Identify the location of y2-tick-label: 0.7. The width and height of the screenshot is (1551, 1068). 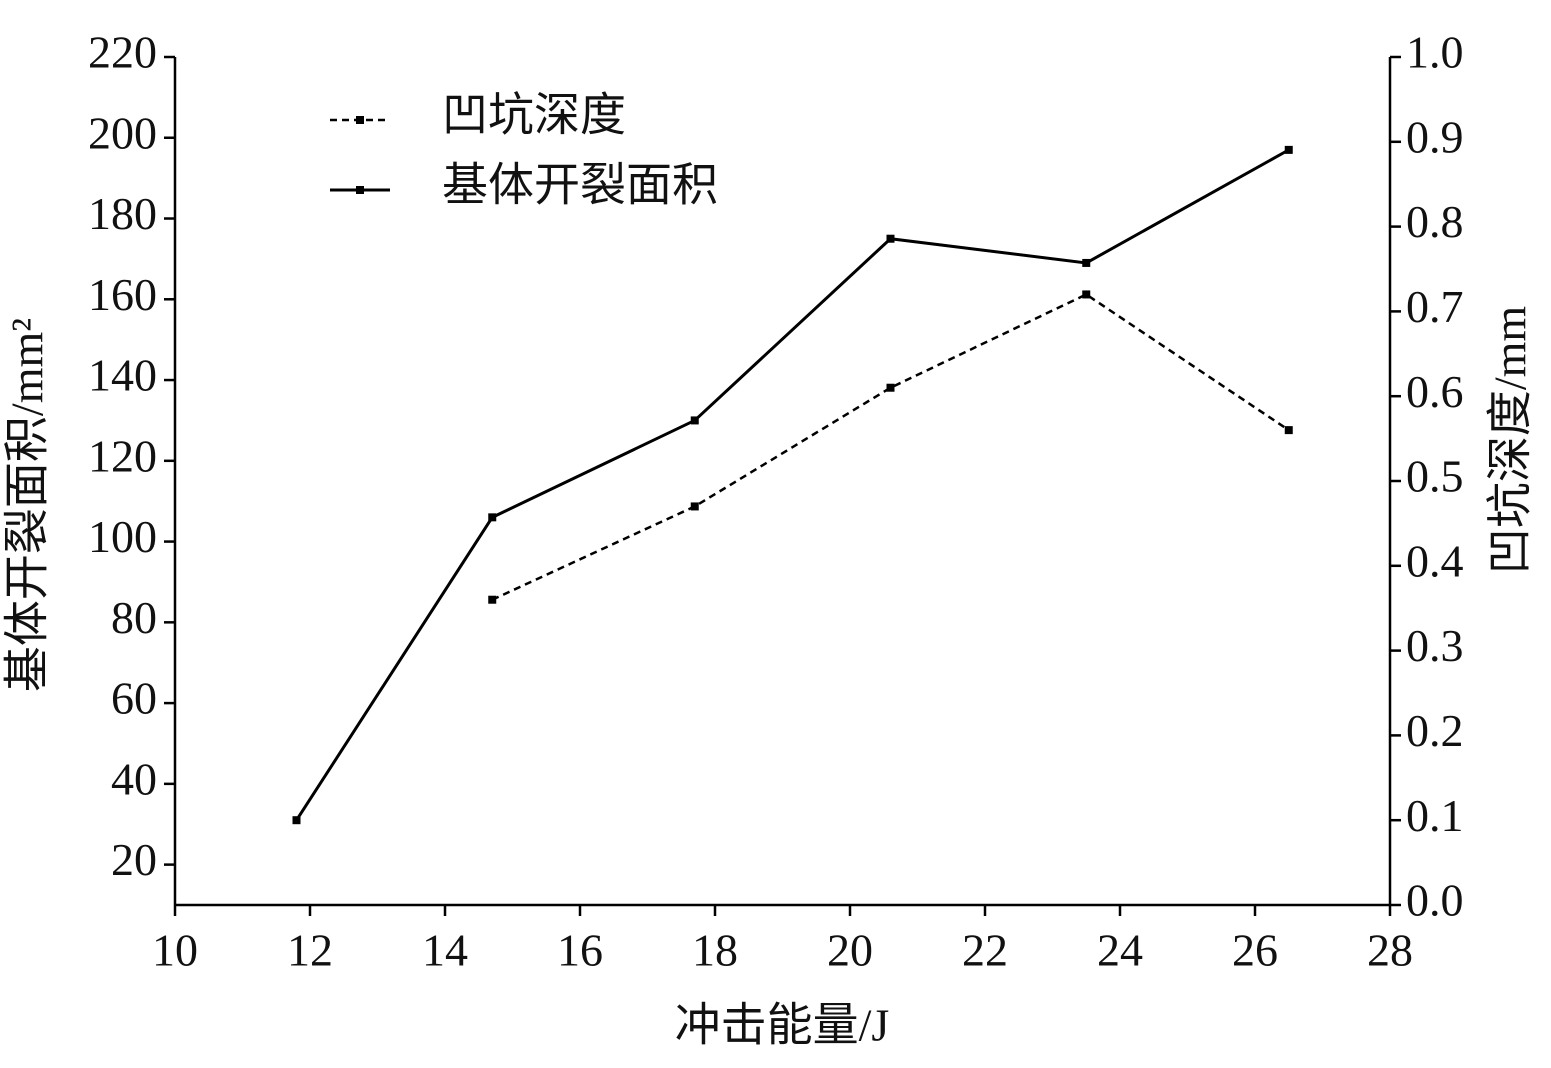
(1435, 306).